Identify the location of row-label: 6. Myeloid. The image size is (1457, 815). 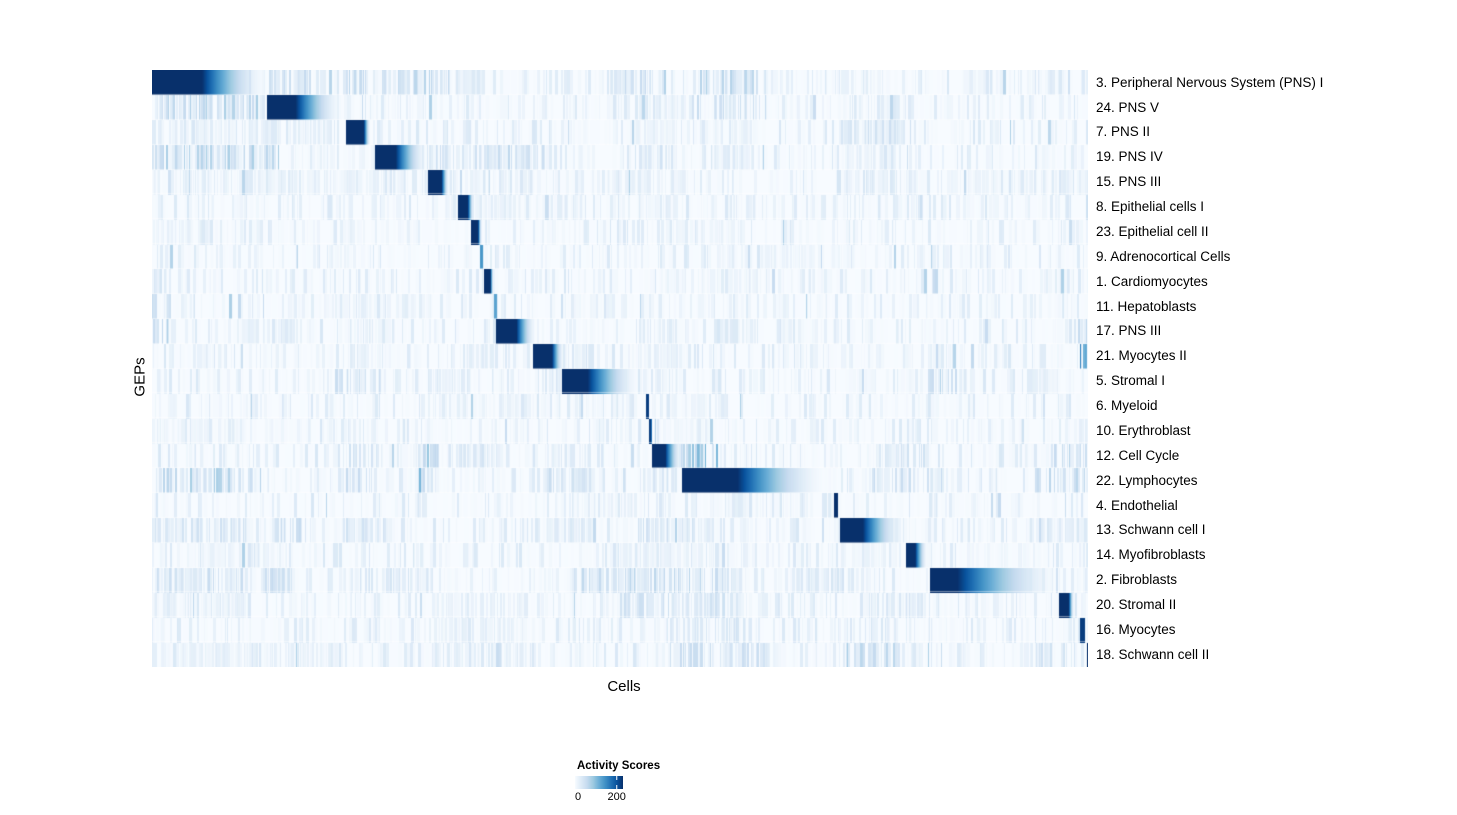
(1127, 406).